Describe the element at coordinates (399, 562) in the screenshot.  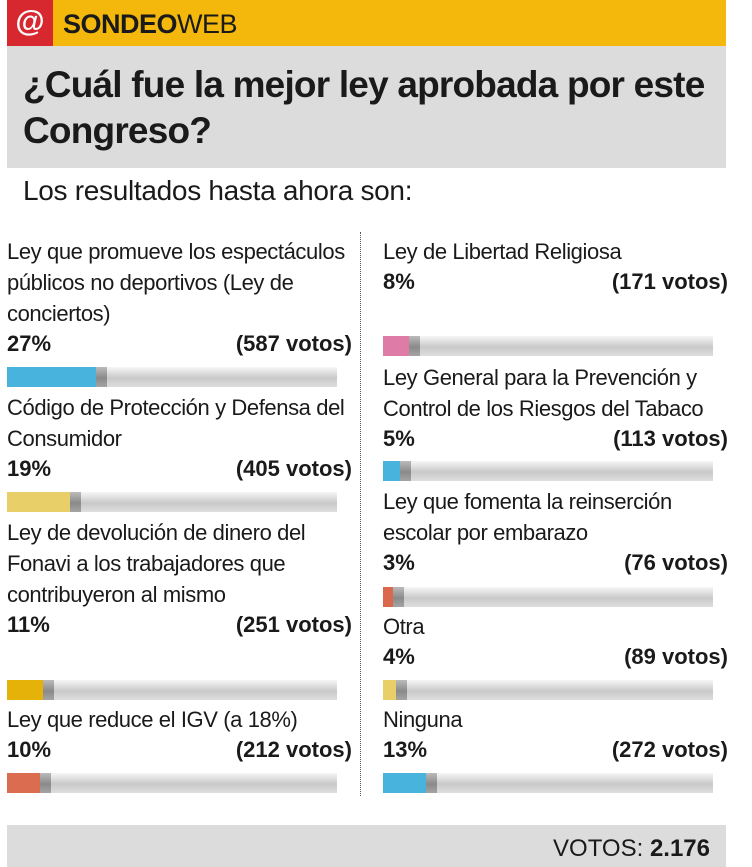
I see `item-percent: 3%` at that location.